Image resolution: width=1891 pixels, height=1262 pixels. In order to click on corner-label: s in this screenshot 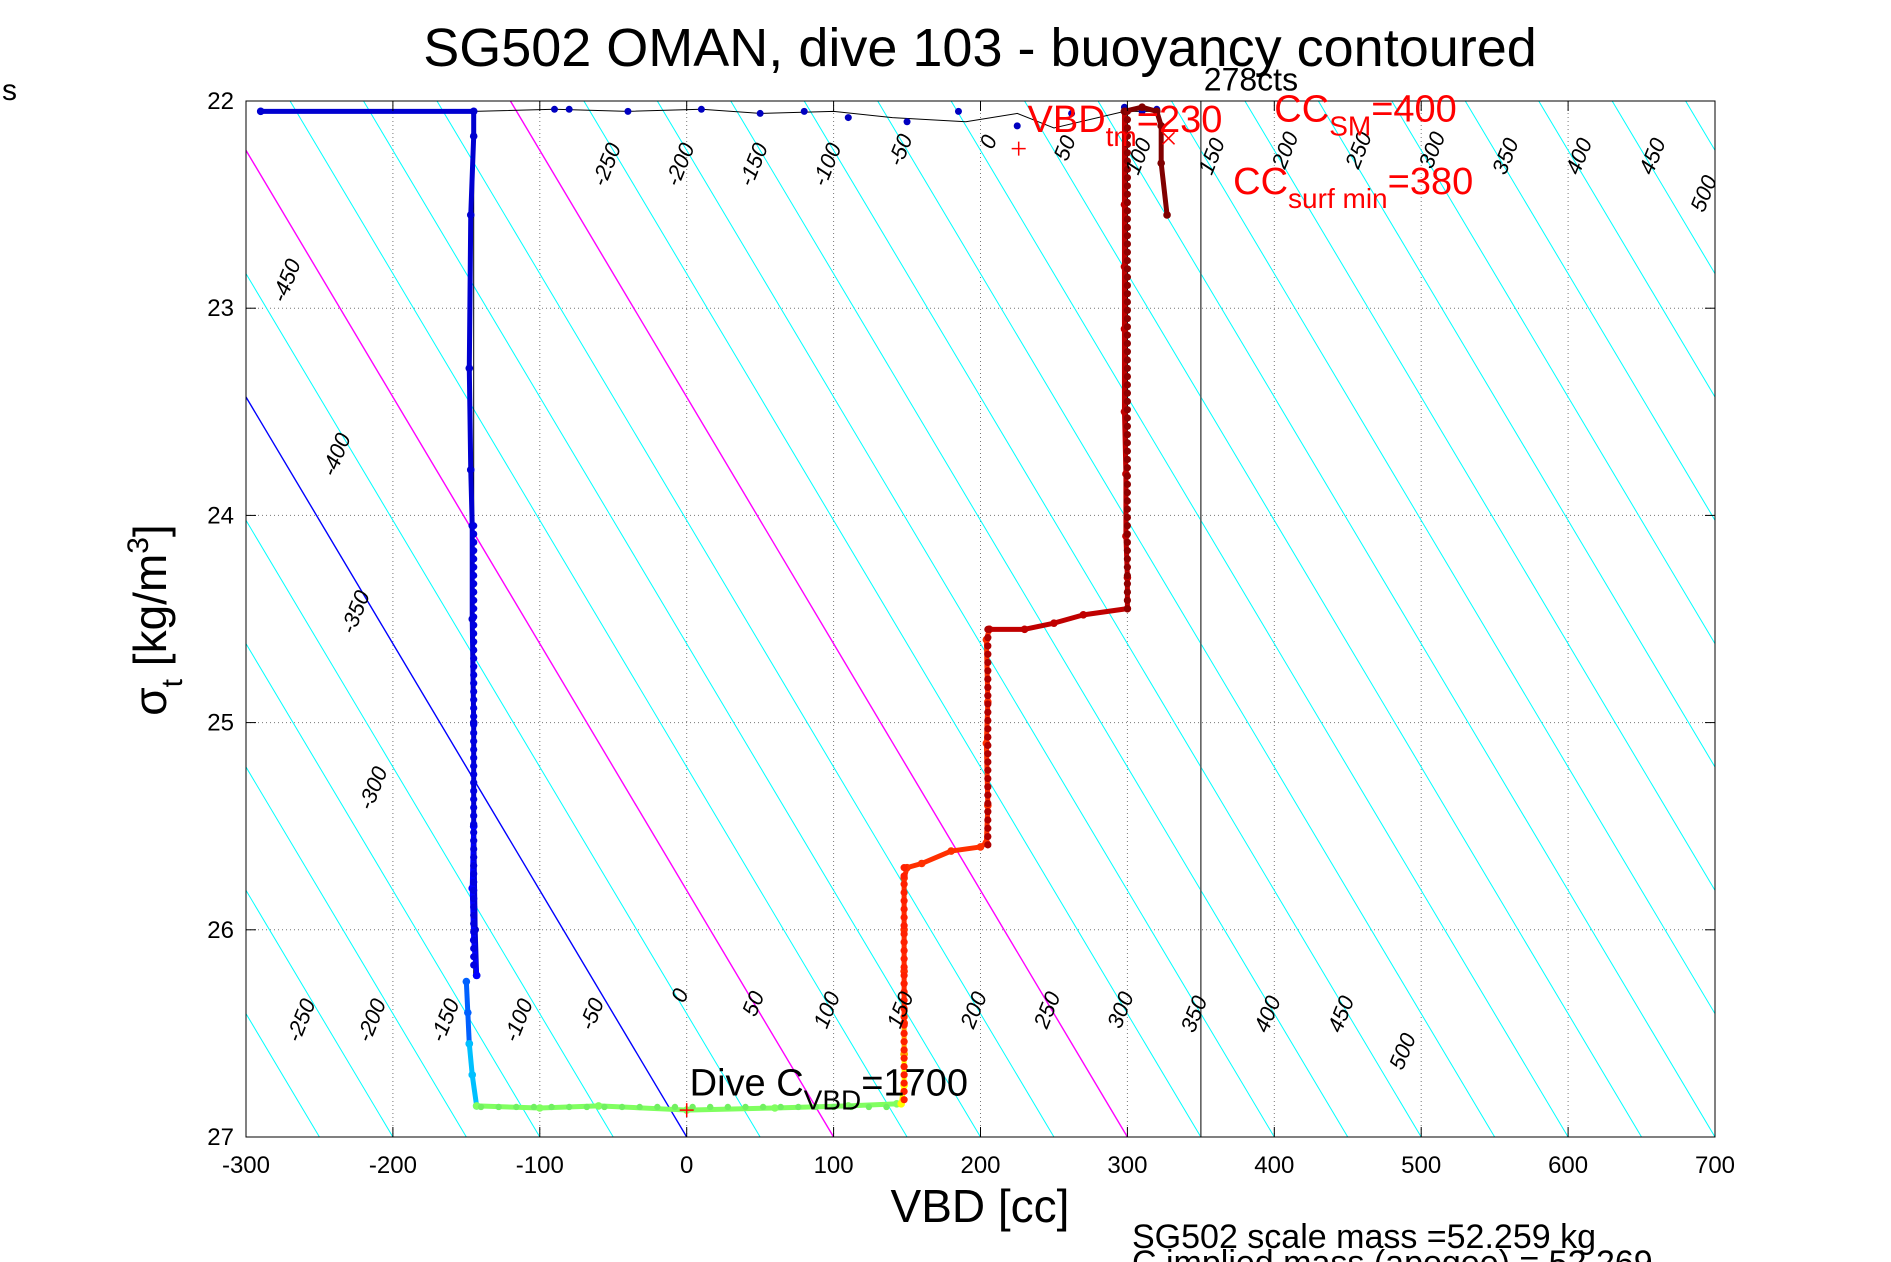, I will do `click(9, 90)`.